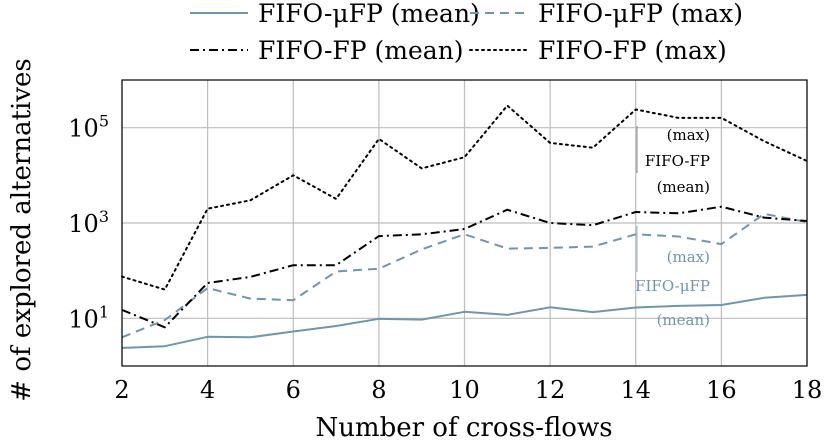 This screenshot has width=831, height=446. What do you see at coordinates (632, 50) in the screenshot?
I see `legend-label: FIFO-FP (max)` at bounding box center [632, 50].